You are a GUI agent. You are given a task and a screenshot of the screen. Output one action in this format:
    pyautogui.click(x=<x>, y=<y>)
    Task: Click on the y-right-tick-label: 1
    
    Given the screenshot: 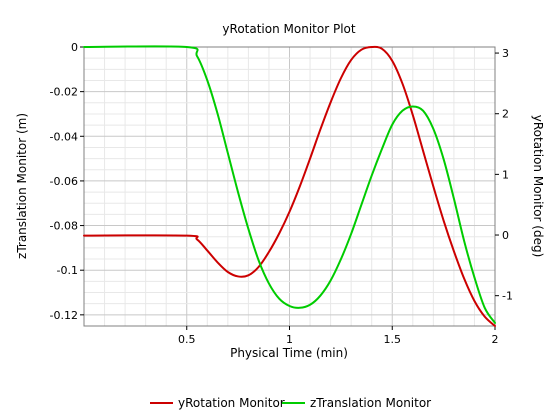 What is the action you would take?
    pyautogui.click(x=505, y=174)
    